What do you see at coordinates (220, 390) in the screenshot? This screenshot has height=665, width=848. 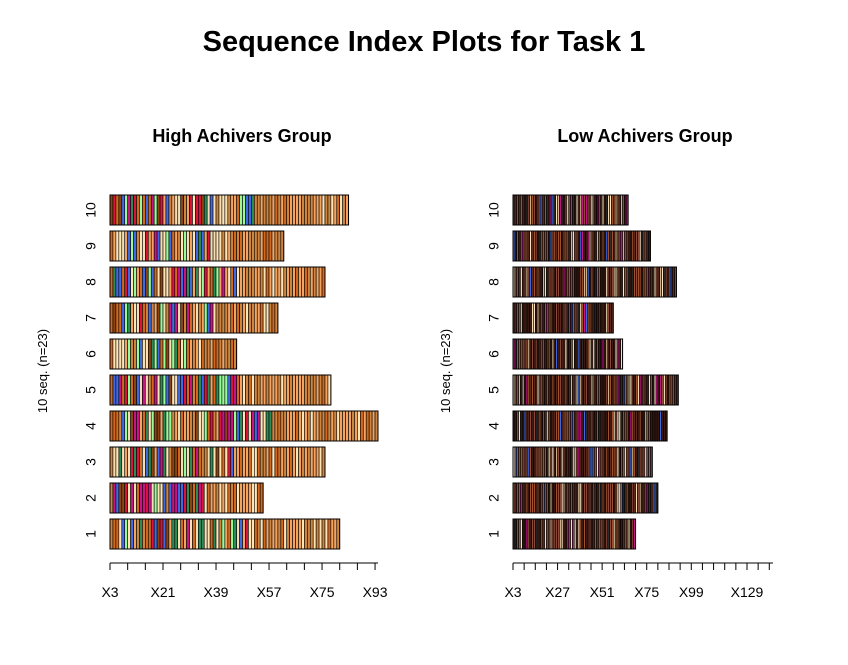 I see `sequence-outline` at bounding box center [220, 390].